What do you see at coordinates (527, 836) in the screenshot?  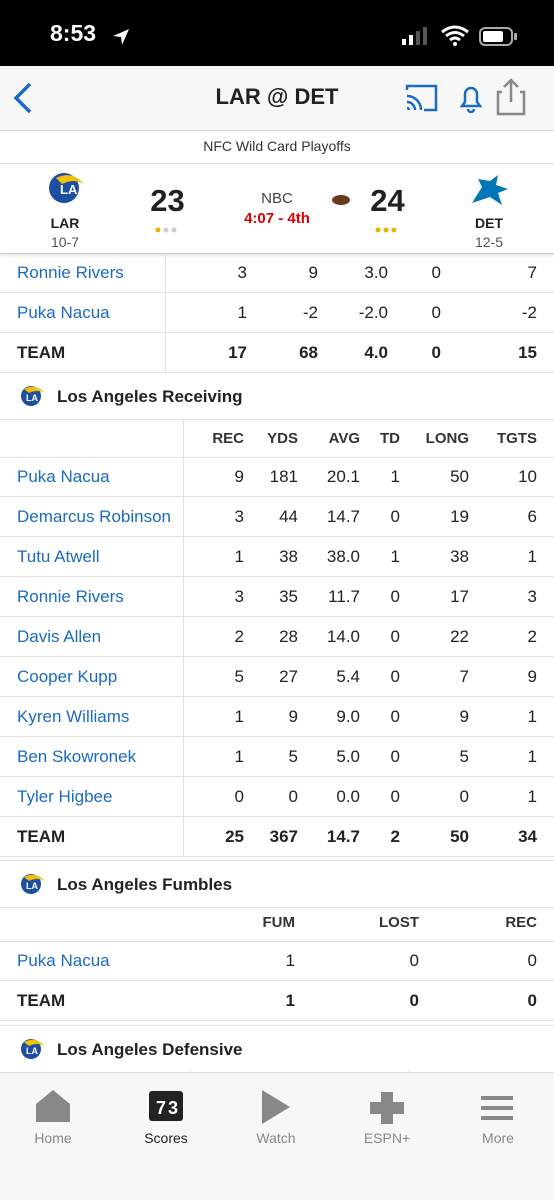 I see `stat-cell: 34` at bounding box center [527, 836].